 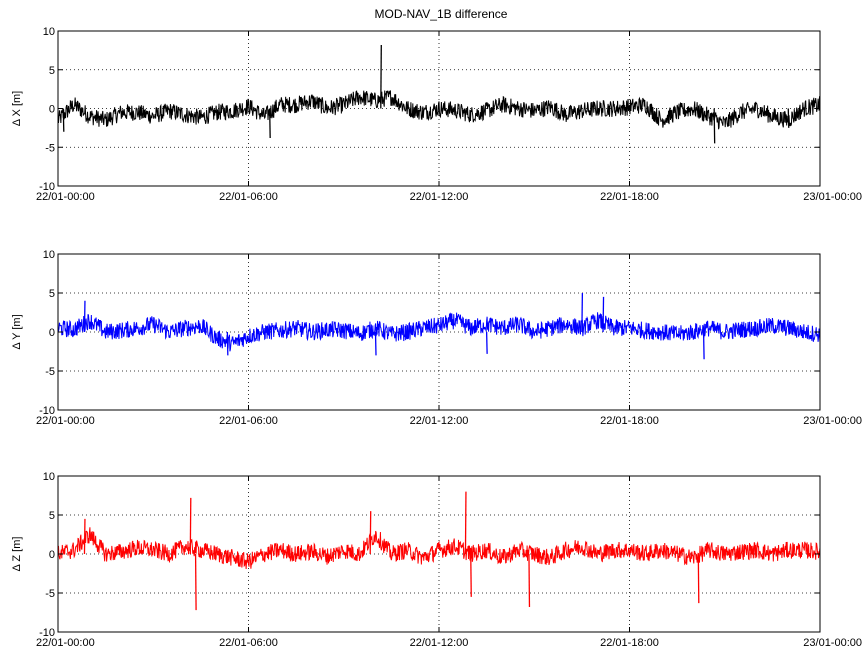 What do you see at coordinates (17, 108) in the screenshot?
I see `y-axis-label: Δ X [m]` at bounding box center [17, 108].